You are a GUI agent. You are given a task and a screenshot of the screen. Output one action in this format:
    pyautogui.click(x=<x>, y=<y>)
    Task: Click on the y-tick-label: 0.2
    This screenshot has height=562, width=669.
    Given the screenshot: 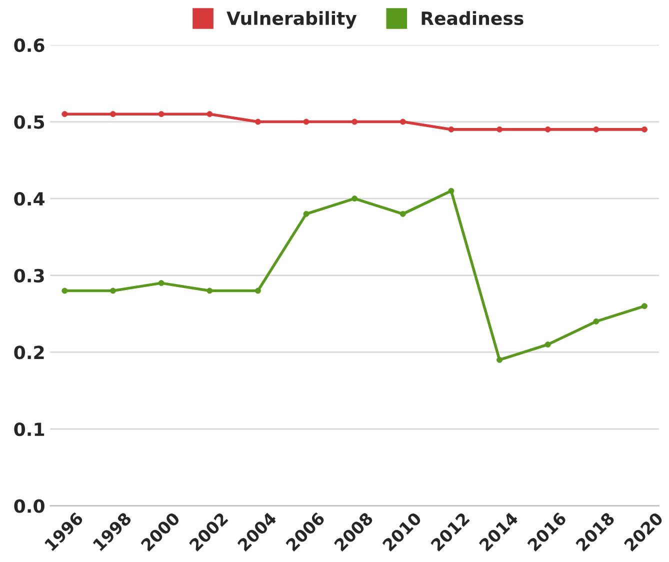 What is the action you would take?
    pyautogui.click(x=29, y=353)
    